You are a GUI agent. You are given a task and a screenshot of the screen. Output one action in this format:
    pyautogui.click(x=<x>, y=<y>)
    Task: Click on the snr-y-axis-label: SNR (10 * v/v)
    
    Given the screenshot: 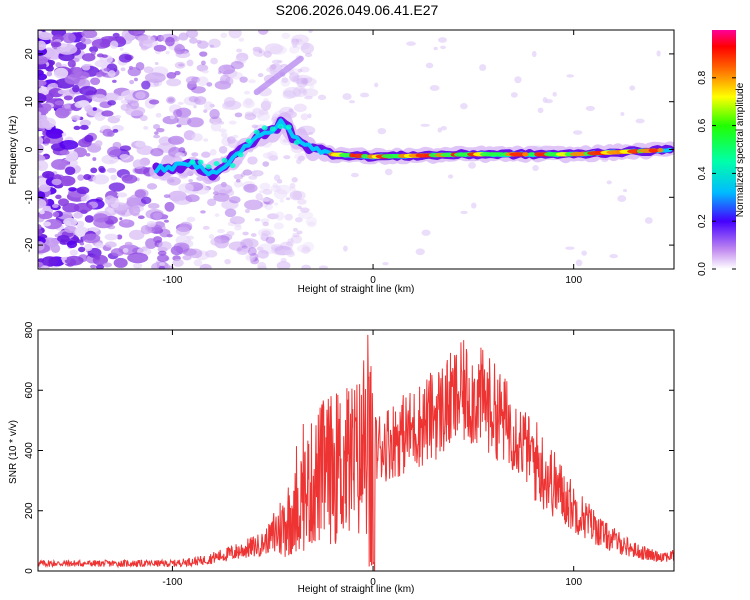 What is the action you would take?
    pyautogui.click(x=13, y=452)
    